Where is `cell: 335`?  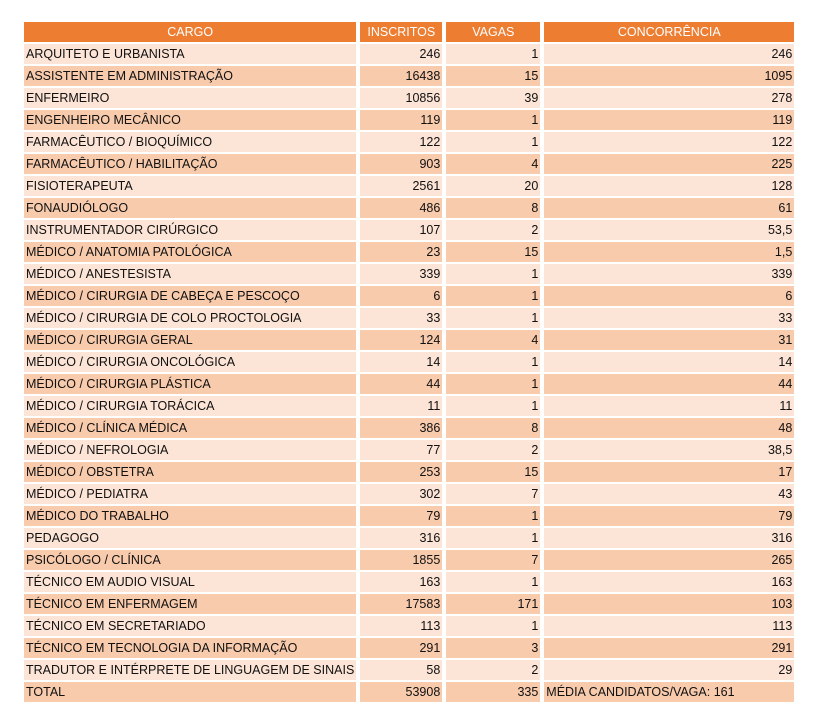
cell: 335 is located at coordinates (493, 692).